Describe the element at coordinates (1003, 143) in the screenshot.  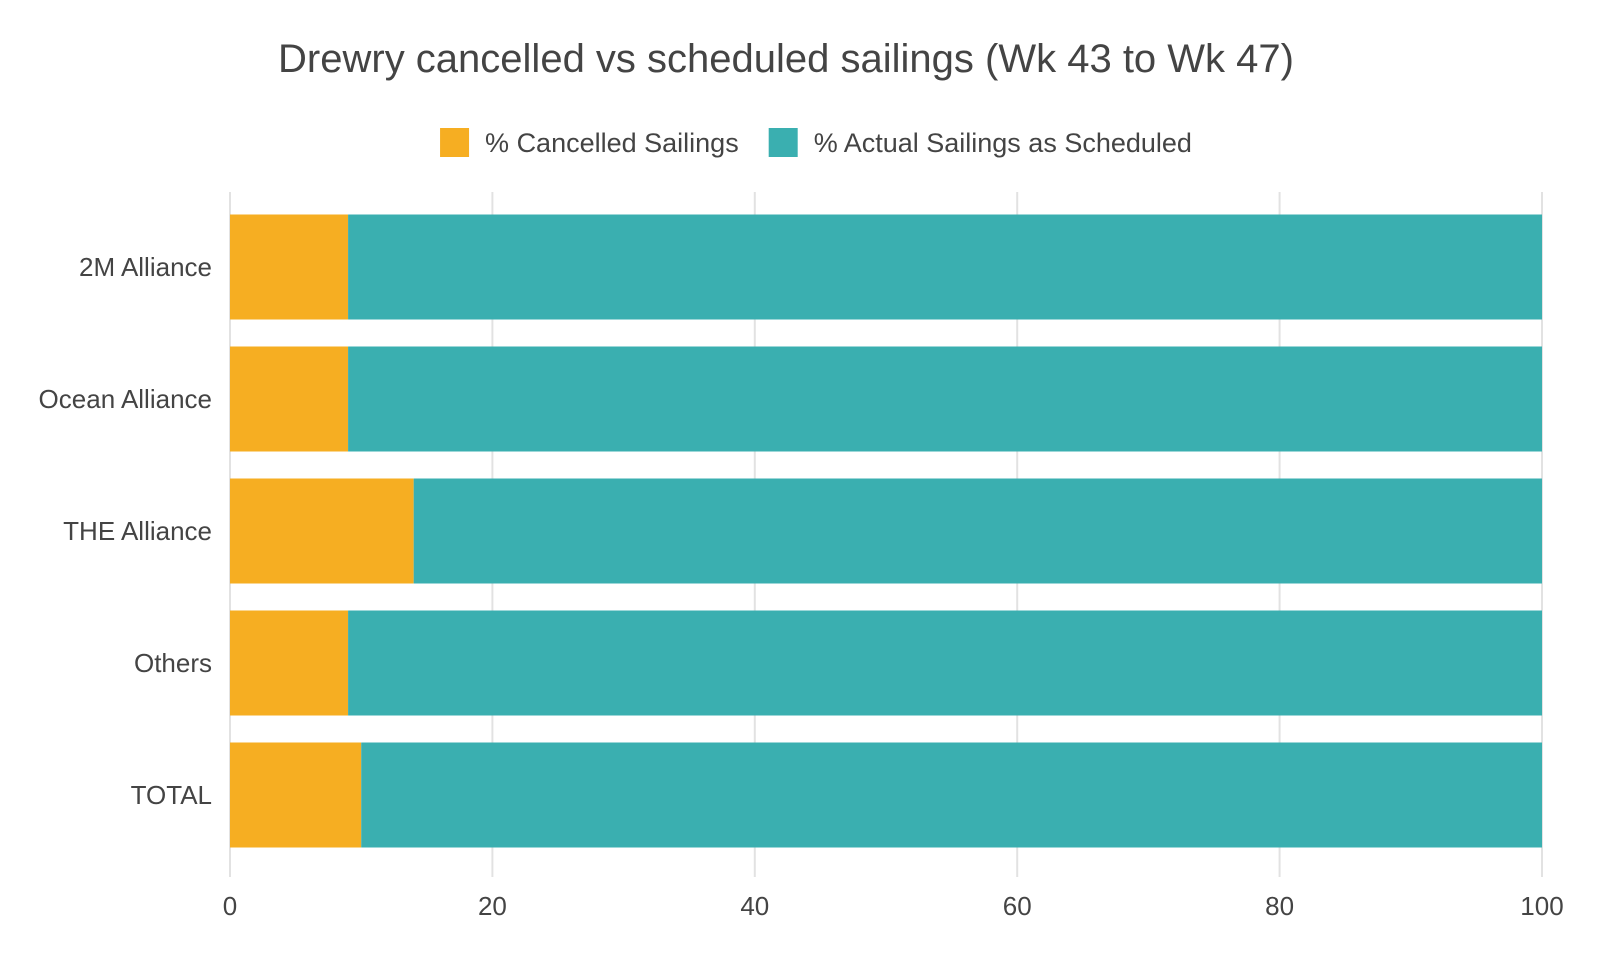
I see `legend-label: % Actual Sailings as Scheduled` at that location.